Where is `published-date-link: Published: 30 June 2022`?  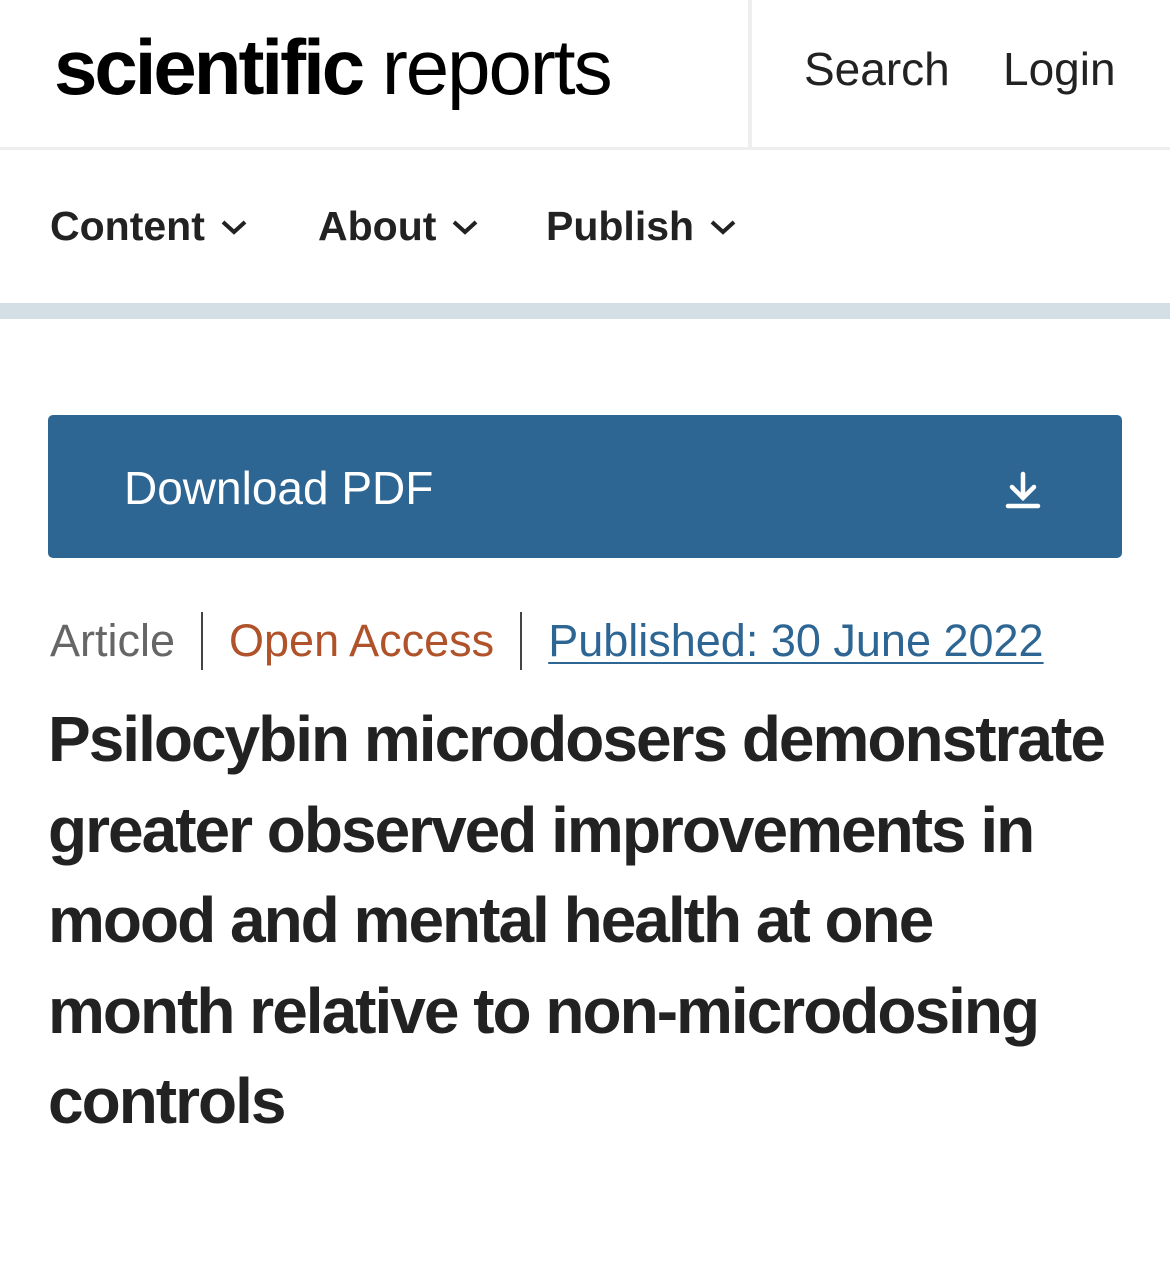 published-date-link: Published: 30 June 2022 is located at coordinates (796, 640).